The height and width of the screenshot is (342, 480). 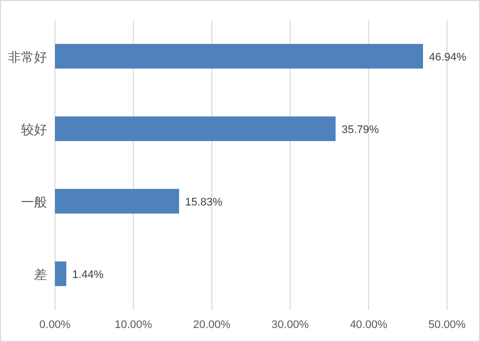 I want to click on y-tick-label: 差, so click(x=40, y=274).